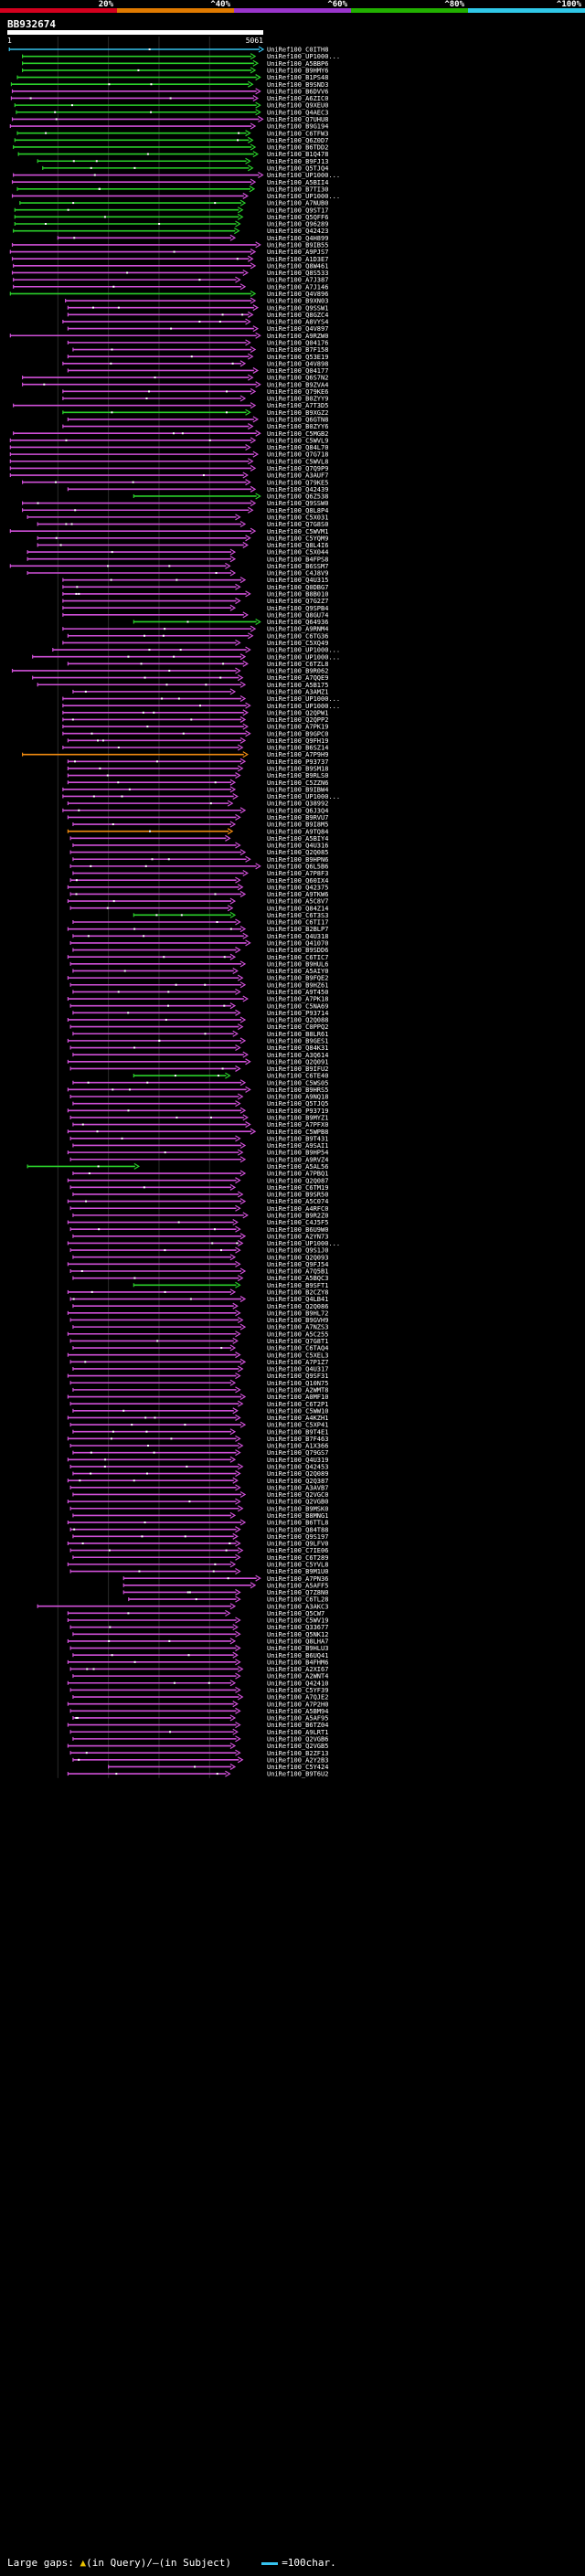 The width and height of the screenshot is (585, 2576). Describe the element at coordinates (298, 294) in the screenshot. I see `hit-name: UniRef100_Q4V896` at that location.